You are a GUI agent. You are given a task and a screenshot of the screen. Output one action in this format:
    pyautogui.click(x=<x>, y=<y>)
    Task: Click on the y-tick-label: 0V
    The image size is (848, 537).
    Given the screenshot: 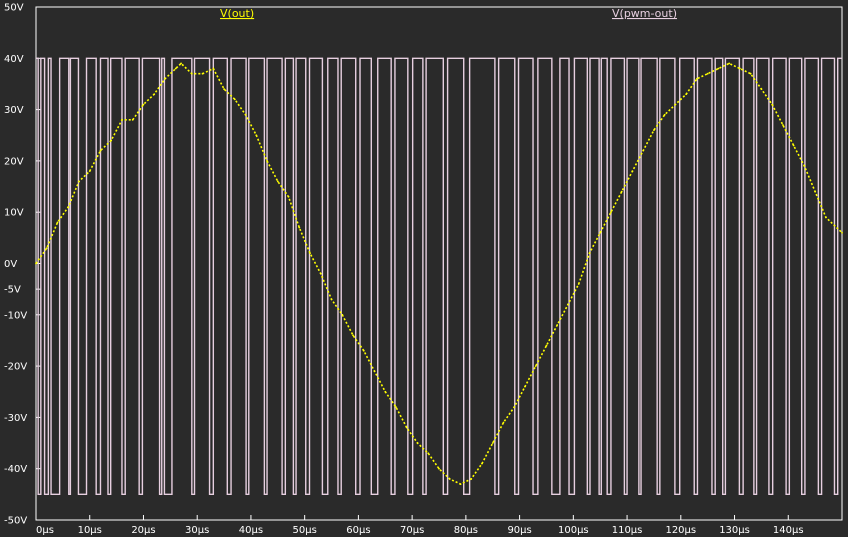 What is the action you would take?
    pyautogui.click(x=10, y=264)
    